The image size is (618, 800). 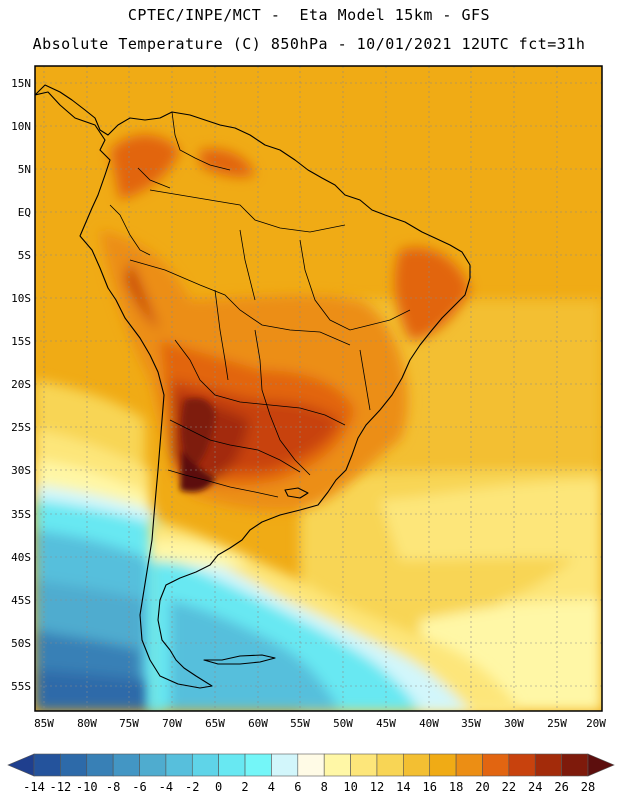 What do you see at coordinates (21, 427) in the screenshot?
I see `lat-label: 25S` at bounding box center [21, 427].